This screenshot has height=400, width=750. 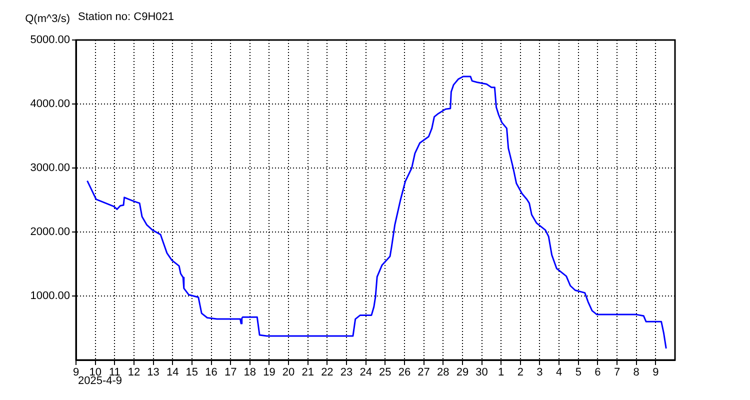 I want to click on x-tick-label: 30, so click(x=482, y=372).